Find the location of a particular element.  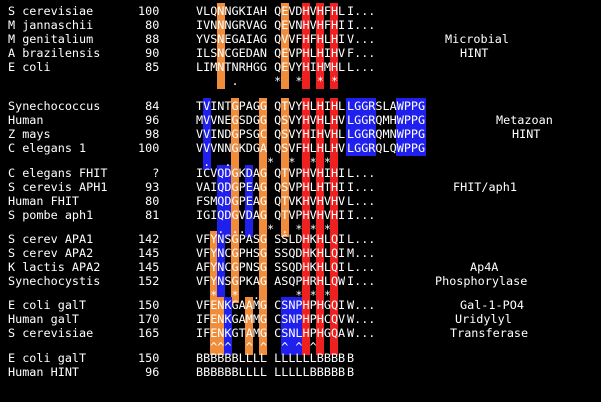

organism-name: S cerev APA1 is located at coordinates (51, 239).